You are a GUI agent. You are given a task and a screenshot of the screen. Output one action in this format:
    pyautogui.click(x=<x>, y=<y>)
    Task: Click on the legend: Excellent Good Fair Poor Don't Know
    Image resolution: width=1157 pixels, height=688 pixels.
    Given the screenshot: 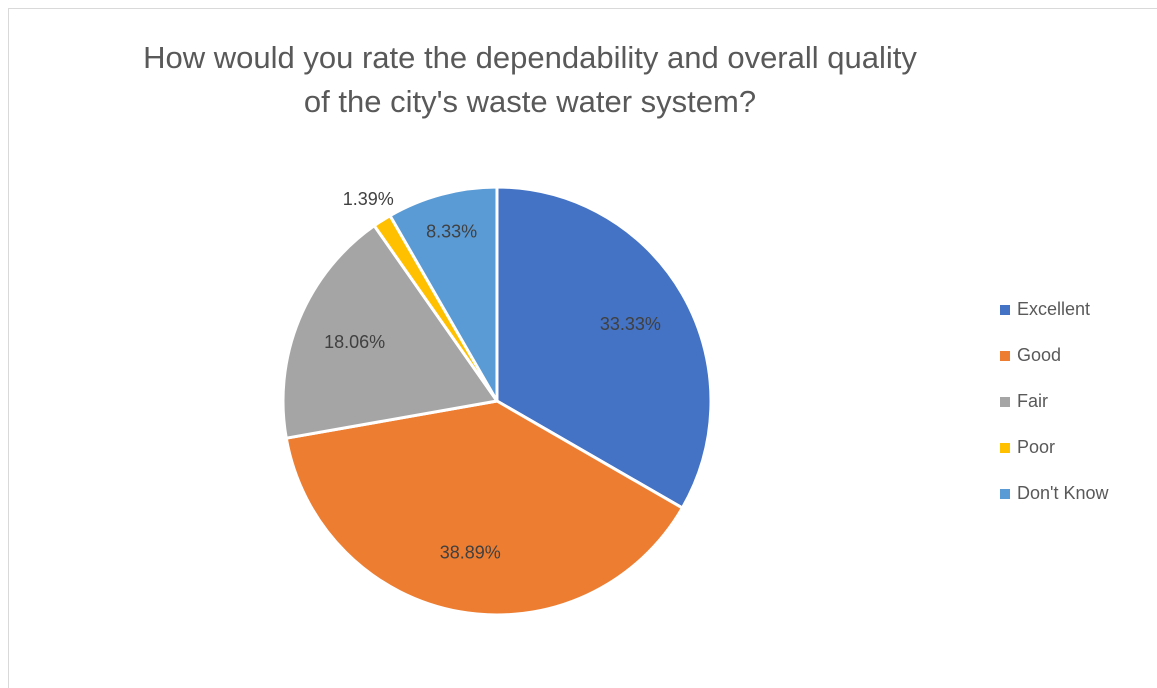 What is the action you would take?
    pyautogui.click(x=1054, y=413)
    